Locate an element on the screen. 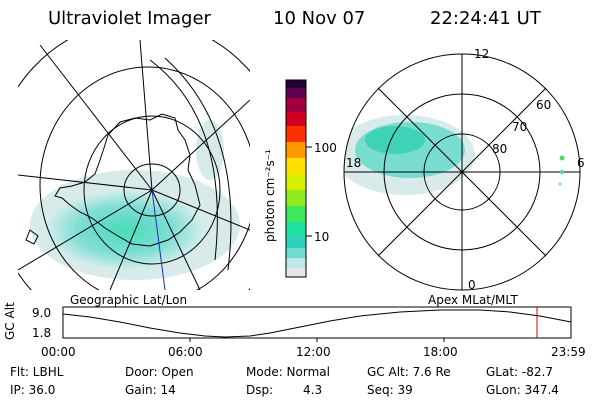  colorbar-tick-100: 100 is located at coordinates (325, 148).